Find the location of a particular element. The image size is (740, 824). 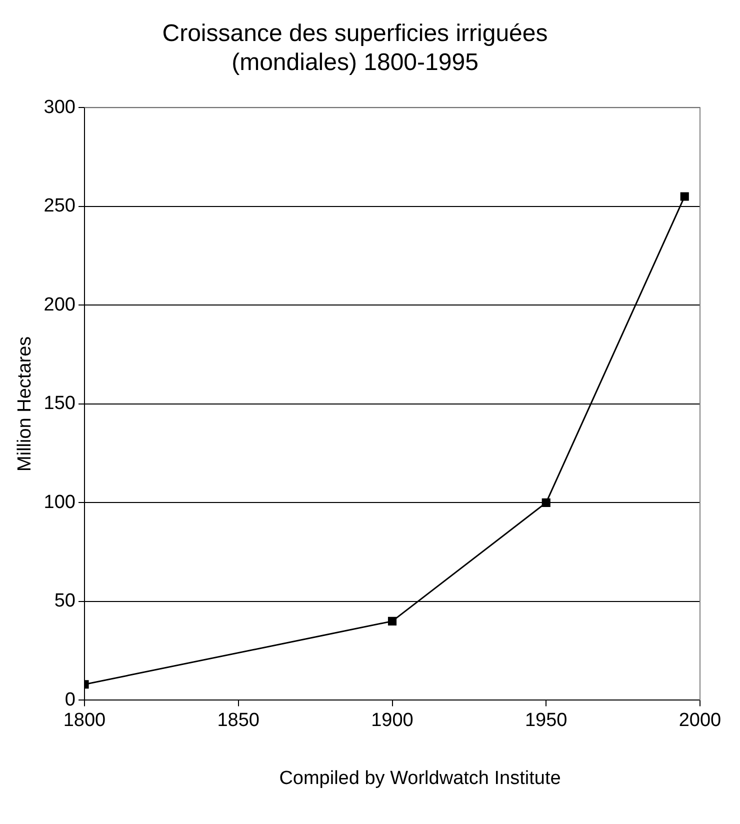

chart-title: Croissance des superficies irriguées (mondiales) 1800-1995 is located at coordinates (355, 48).